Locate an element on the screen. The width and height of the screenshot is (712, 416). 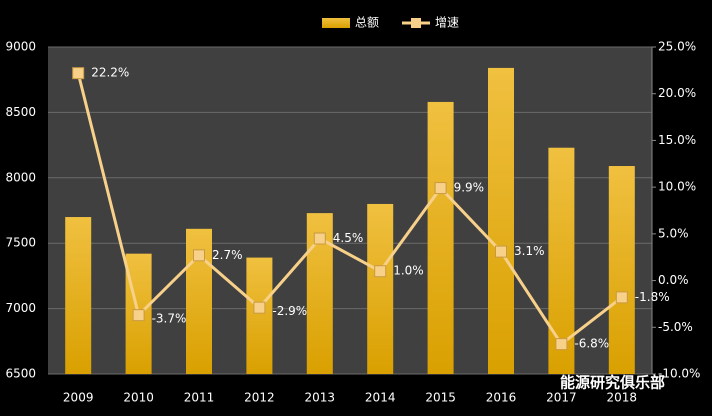
x-tick-label: 2010 is located at coordinates (138, 398).